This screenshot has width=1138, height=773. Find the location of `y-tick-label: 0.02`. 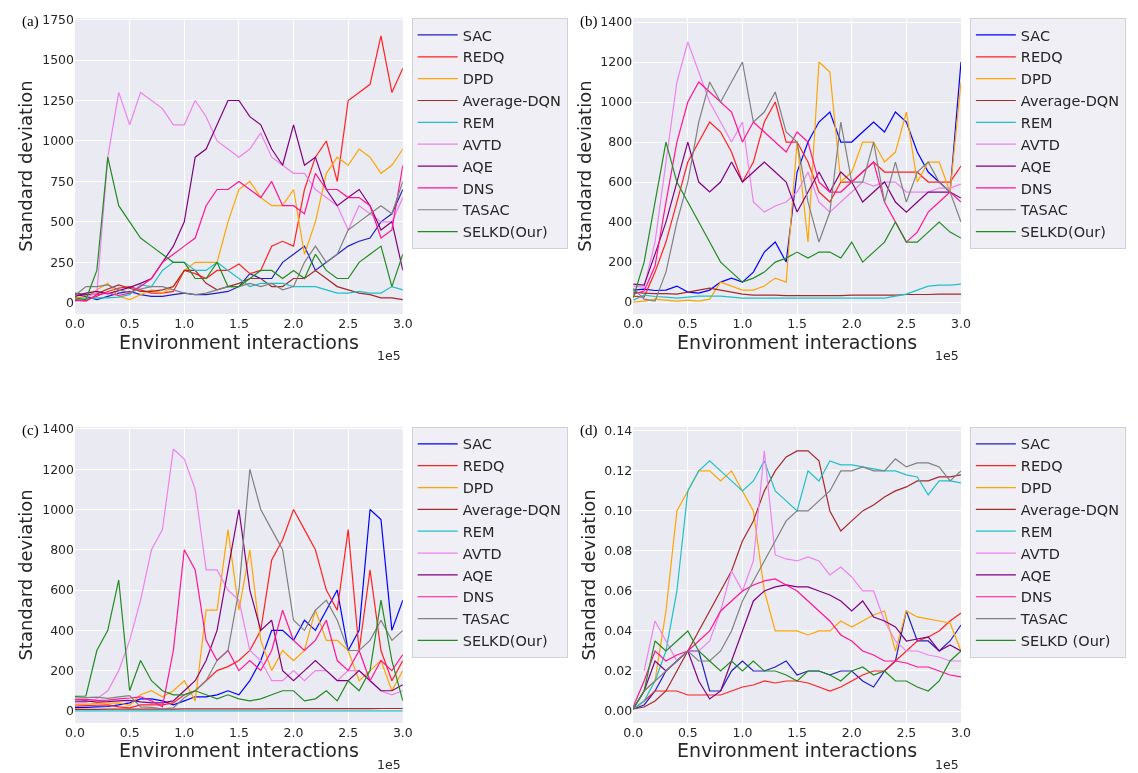

y-tick-label: 0.02 is located at coordinates (618, 671).